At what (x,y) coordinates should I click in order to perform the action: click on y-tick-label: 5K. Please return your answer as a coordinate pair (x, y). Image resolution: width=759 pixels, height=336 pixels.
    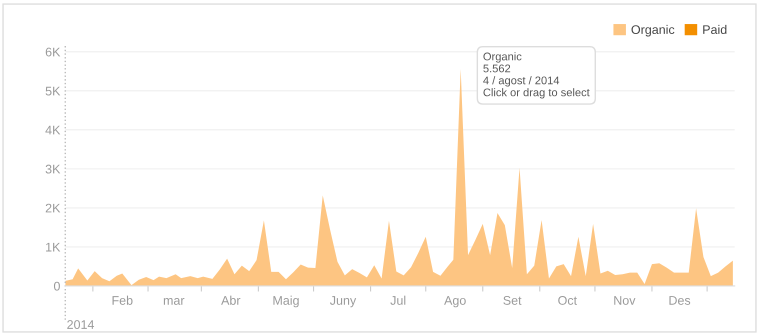
    Looking at the image, I should click on (53, 91).